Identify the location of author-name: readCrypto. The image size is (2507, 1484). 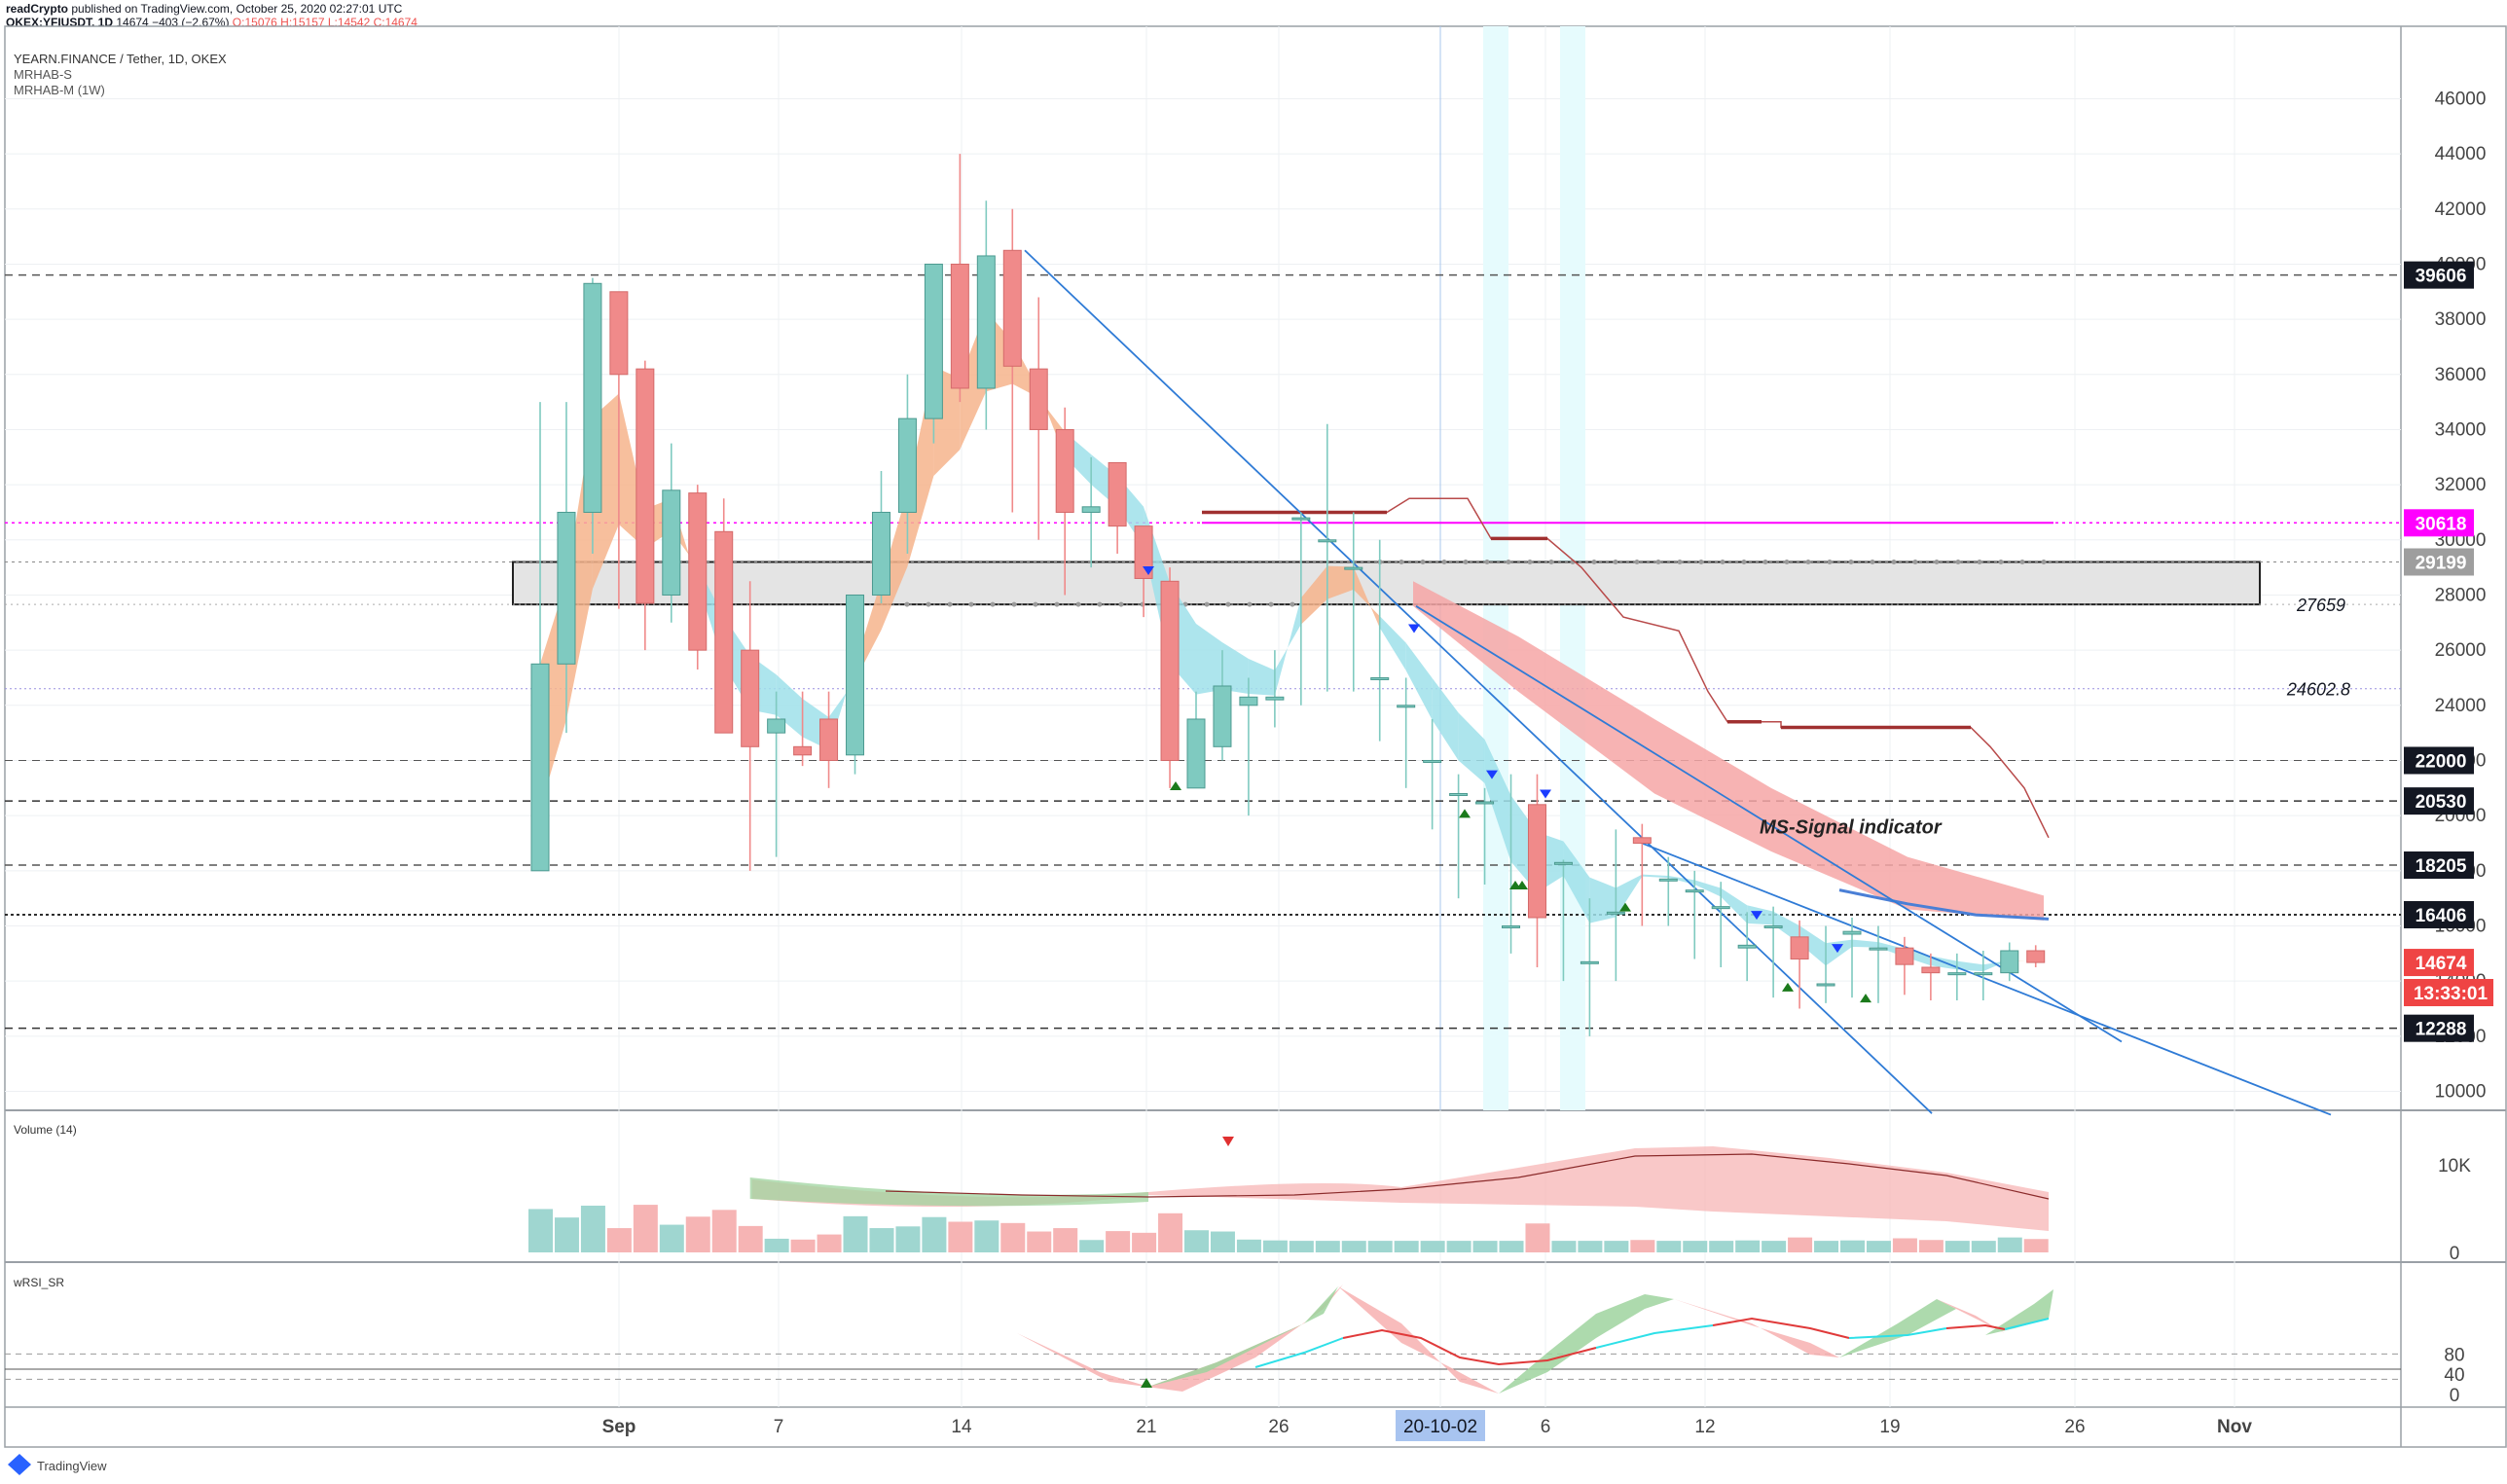
(37, 9).